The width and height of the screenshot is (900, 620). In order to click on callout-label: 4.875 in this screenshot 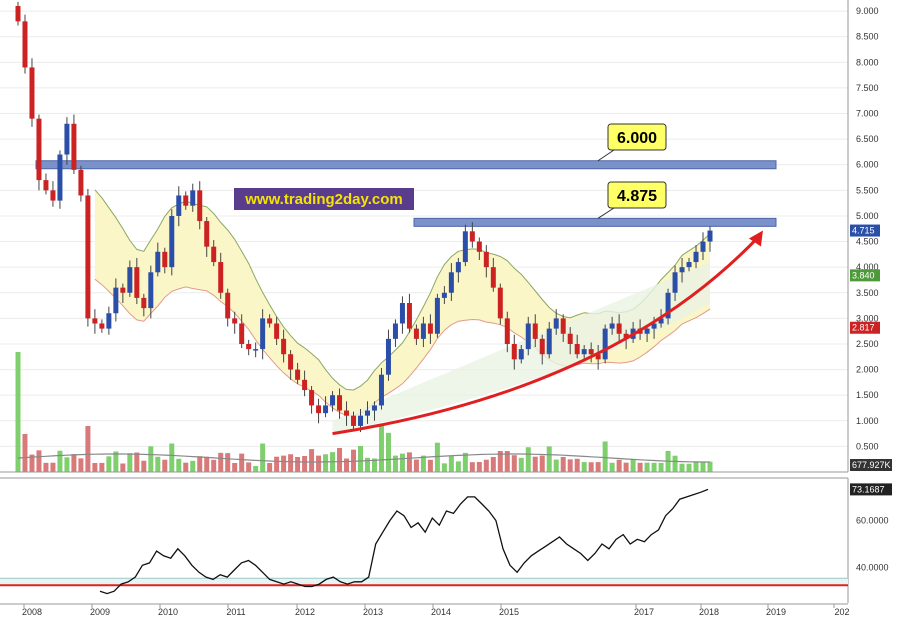, I will do `click(637, 196)`.